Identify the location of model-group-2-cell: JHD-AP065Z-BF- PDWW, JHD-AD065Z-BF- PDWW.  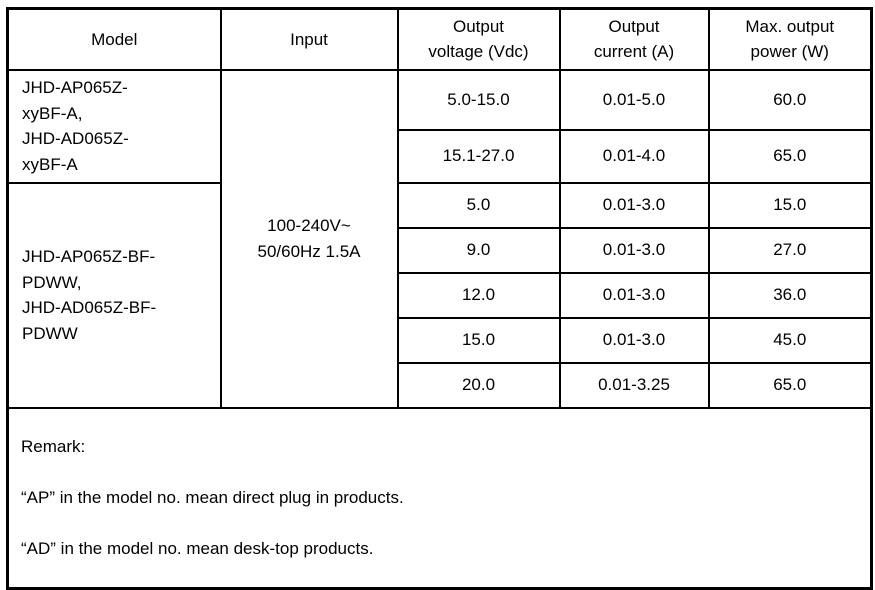
(114, 295).